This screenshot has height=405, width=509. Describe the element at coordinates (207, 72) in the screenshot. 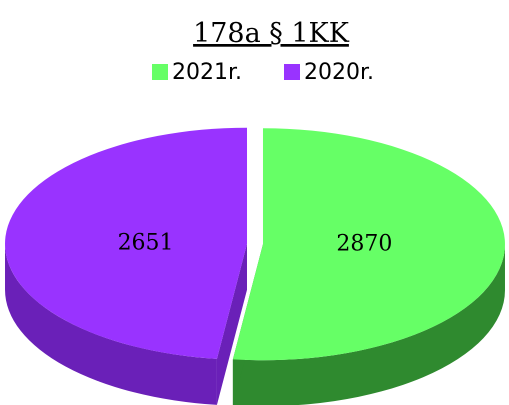

I see `legend-label: 2021r.` at that location.